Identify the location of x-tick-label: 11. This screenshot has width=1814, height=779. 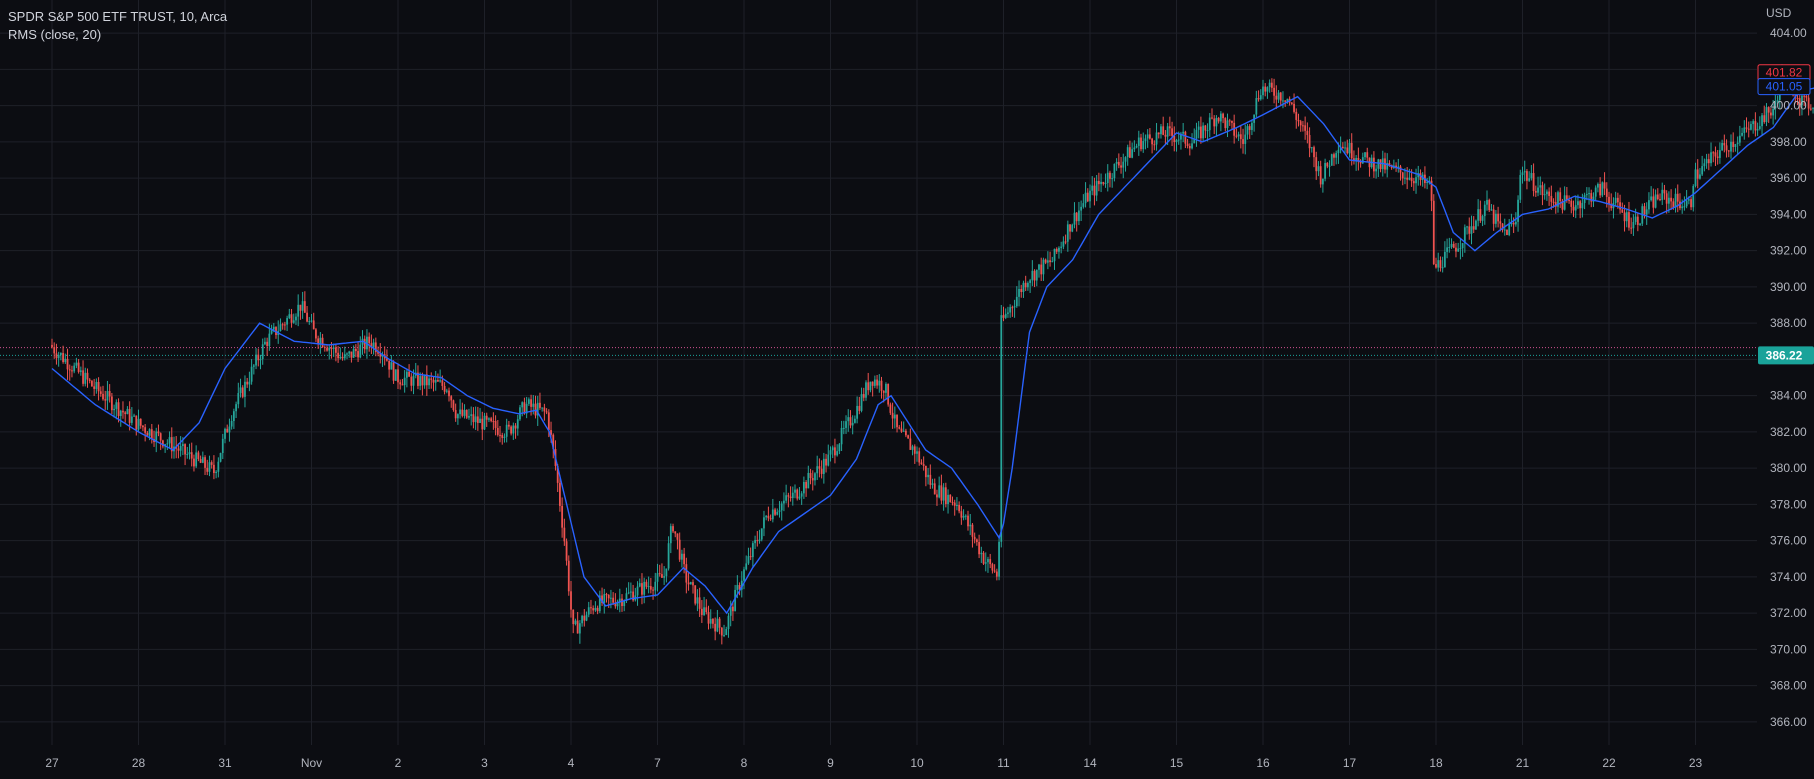
(1003, 763).